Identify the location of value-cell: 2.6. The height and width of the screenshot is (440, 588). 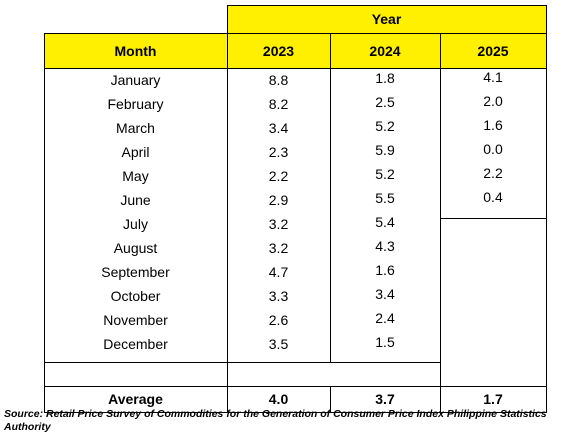
(278, 320).